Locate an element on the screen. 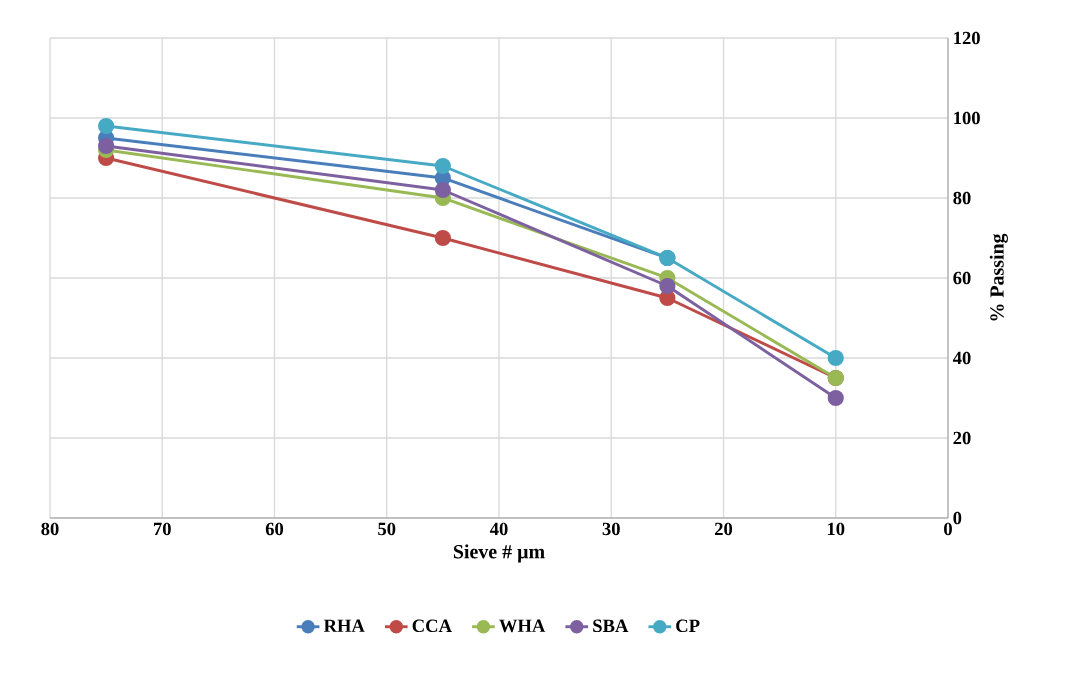 This screenshot has width=1073, height=693. legend-label: CCA is located at coordinates (432, 626).